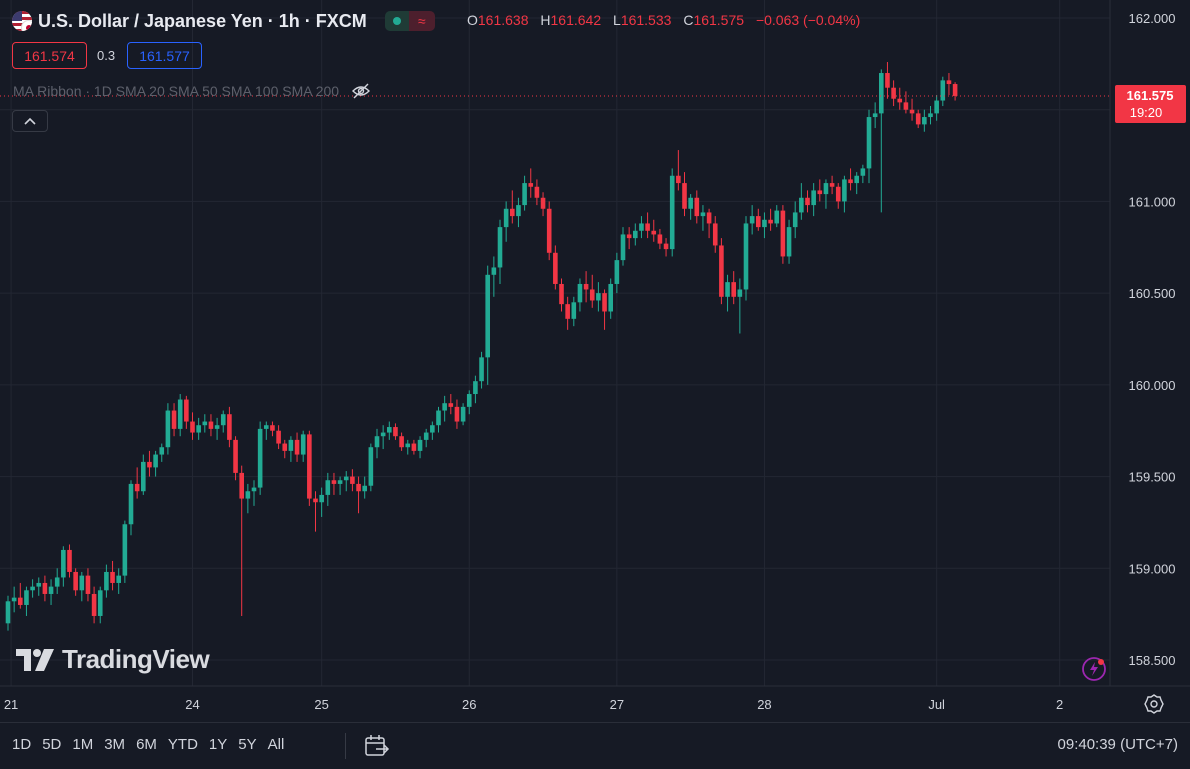 This screenshot has height=769, width=1190. Describe the element at coordinates (52, 744) in the screenshot. I see `range-5d-button: 5D` at that location.